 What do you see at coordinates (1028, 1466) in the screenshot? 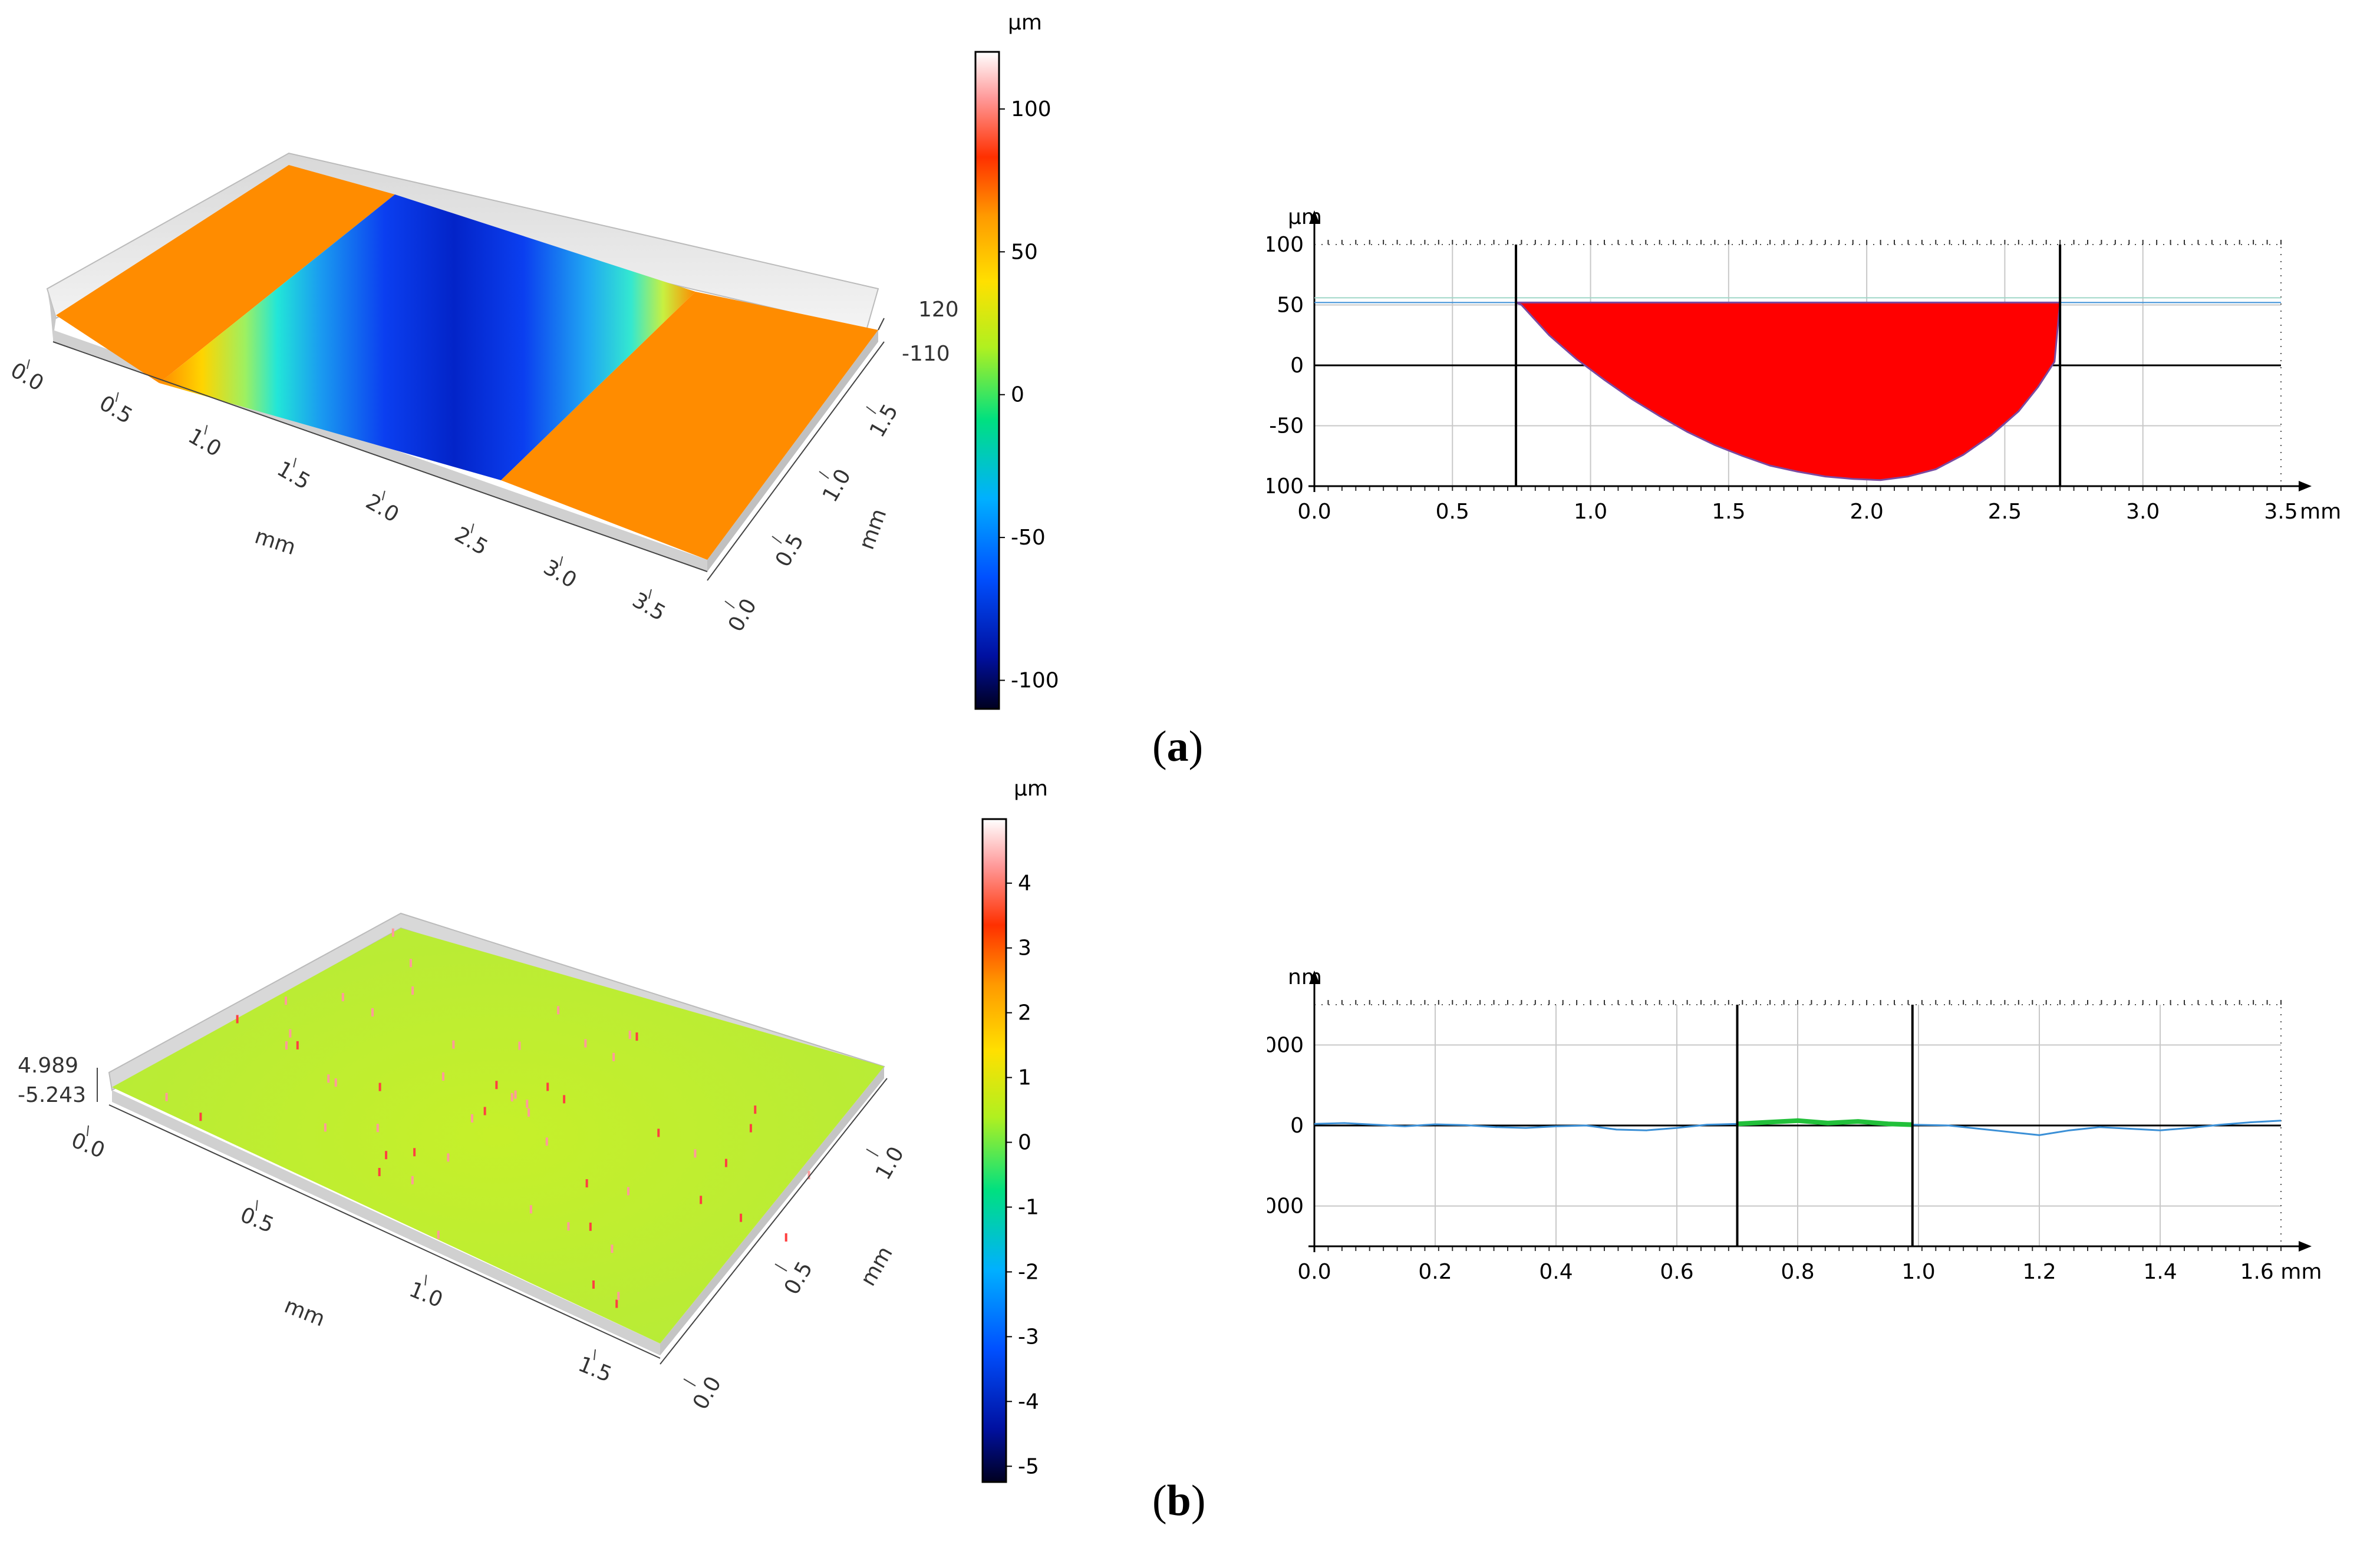
I see `colorbar-tick-label: -5` at bounding box center [1028, 1466].